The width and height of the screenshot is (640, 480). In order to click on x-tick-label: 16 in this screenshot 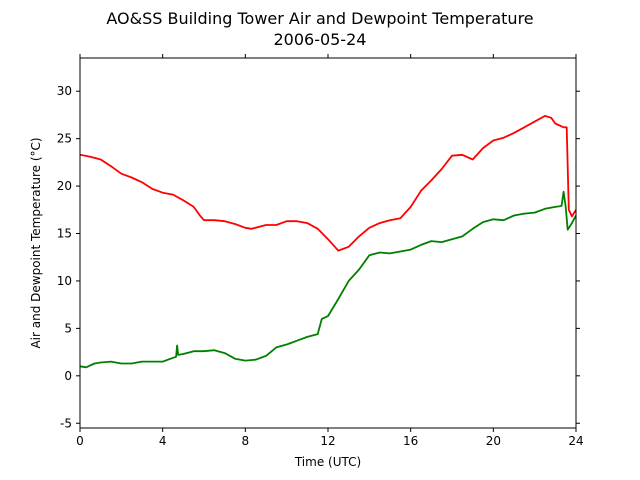, I will do `click(410, 441)`.